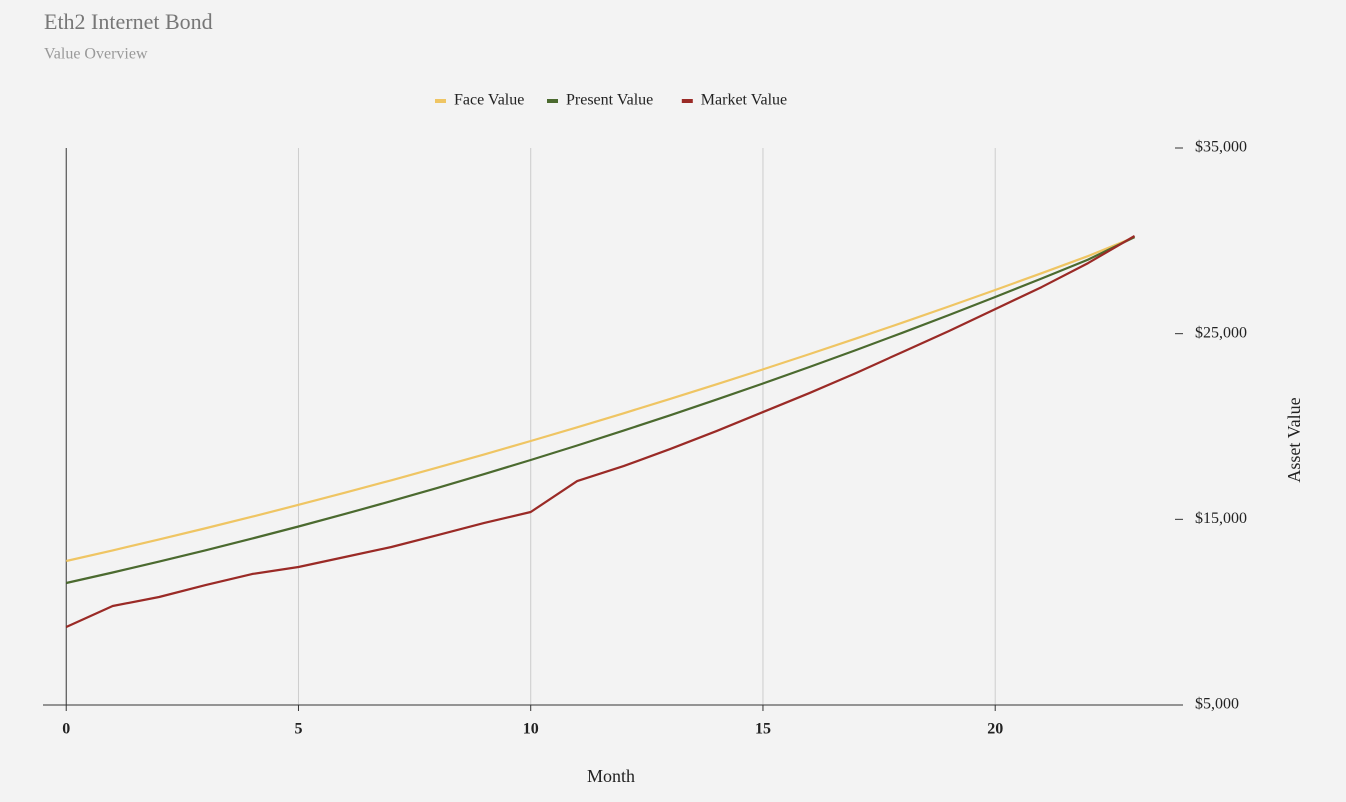  Describe the element at coordinates (744, 100) in the screenshot. I see `legend-label: Market Value` at that location.